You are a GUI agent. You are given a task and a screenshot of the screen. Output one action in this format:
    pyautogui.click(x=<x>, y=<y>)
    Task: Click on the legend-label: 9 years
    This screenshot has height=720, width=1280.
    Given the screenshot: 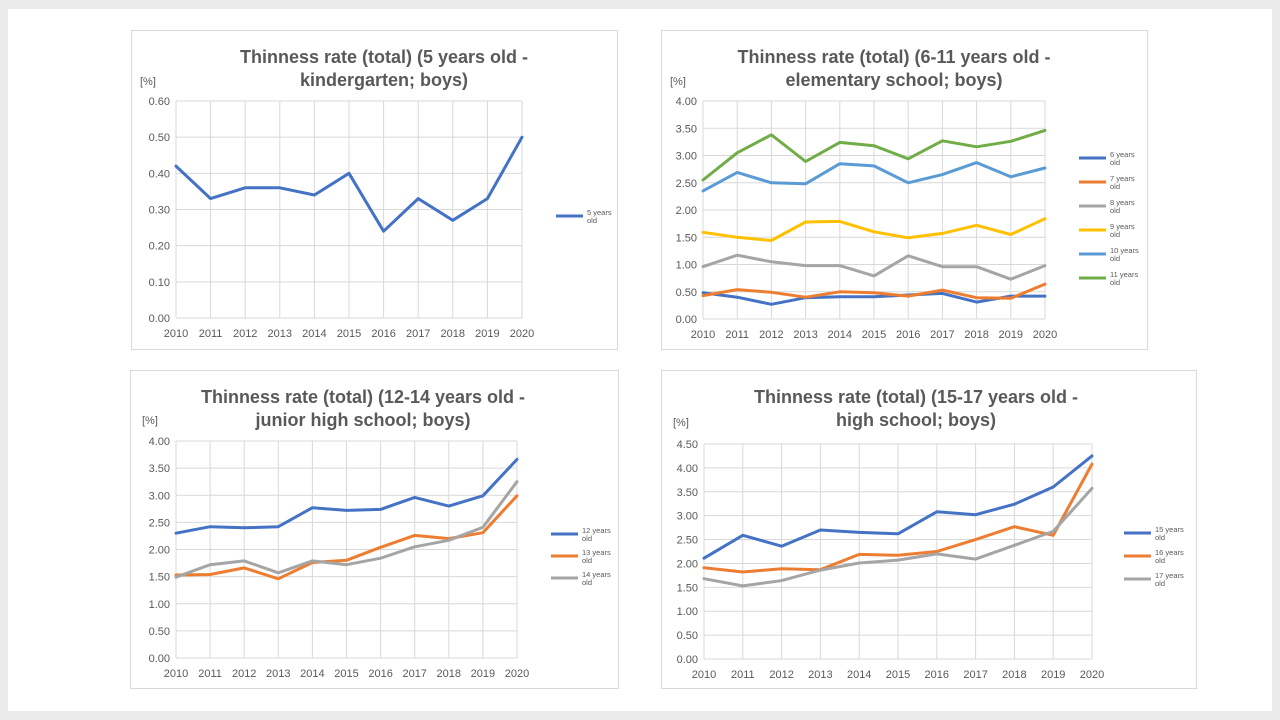 What is the action you would take?
    pyautogui.click(x=1122, y=226)
    